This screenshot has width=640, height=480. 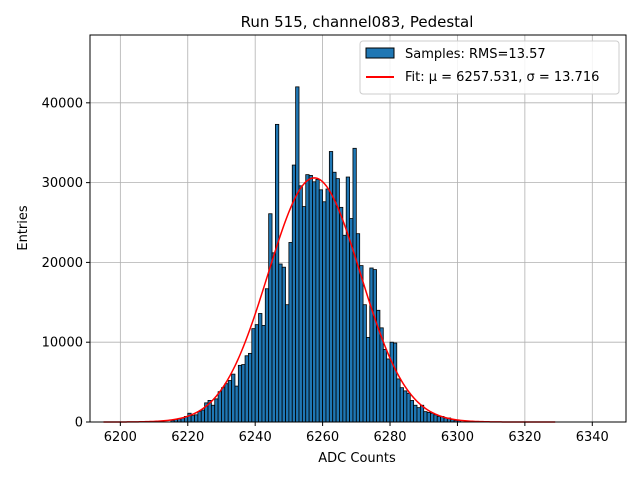 I want to click on x-tick-label: 6300, so click(x=457, y=437).